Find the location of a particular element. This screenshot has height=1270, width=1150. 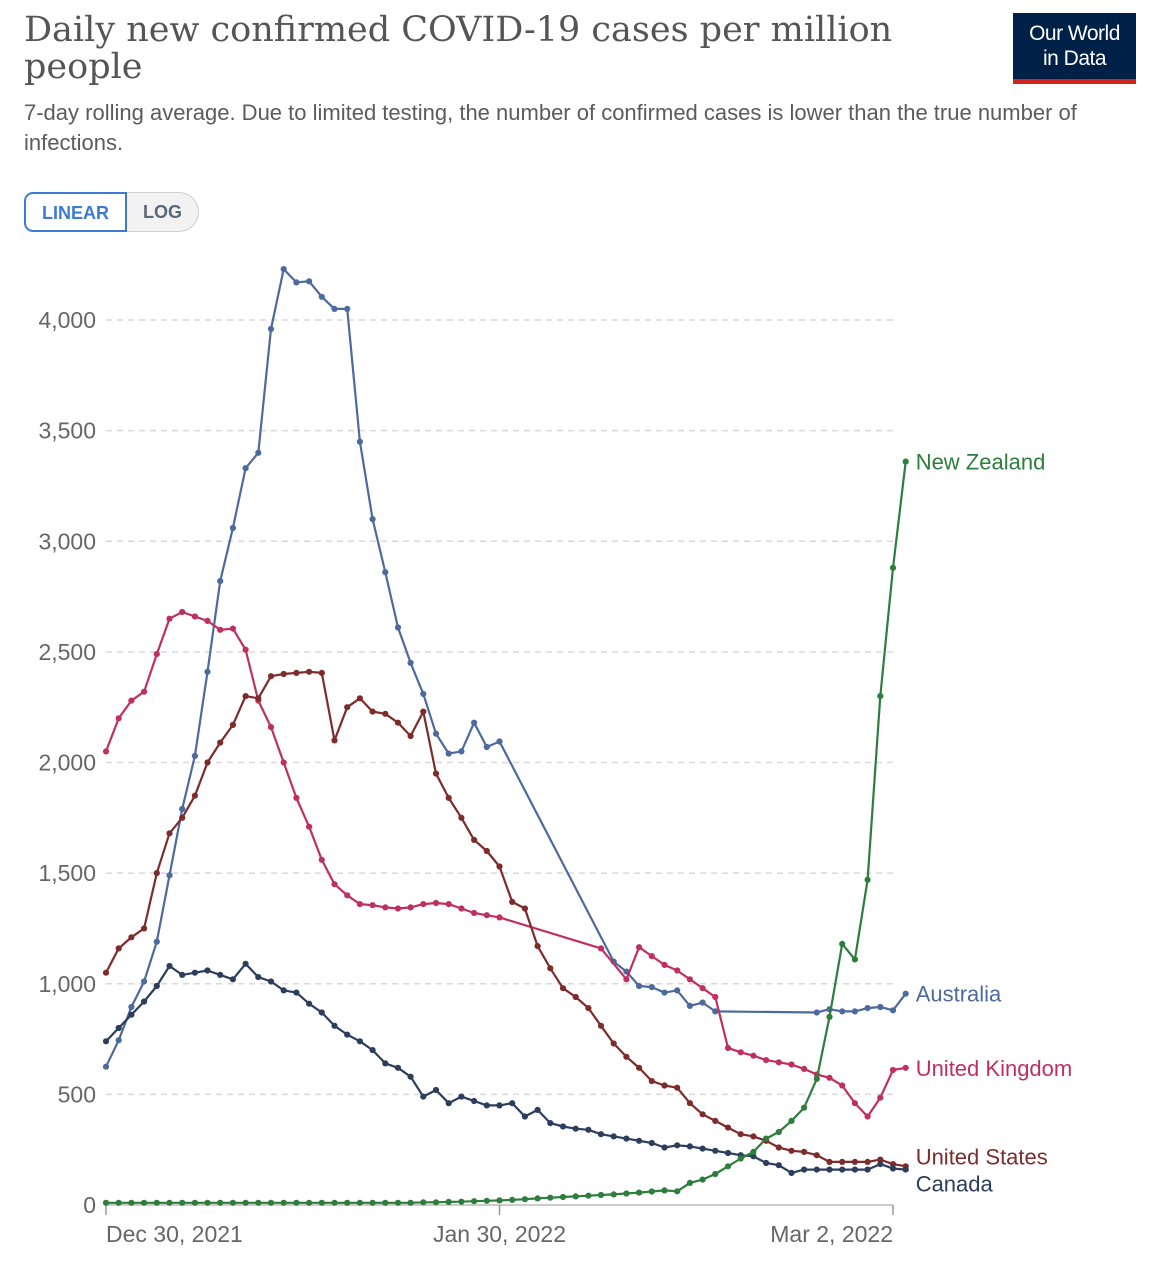

owid-logo: Our World in Data is located at coordinates (1074, 48).